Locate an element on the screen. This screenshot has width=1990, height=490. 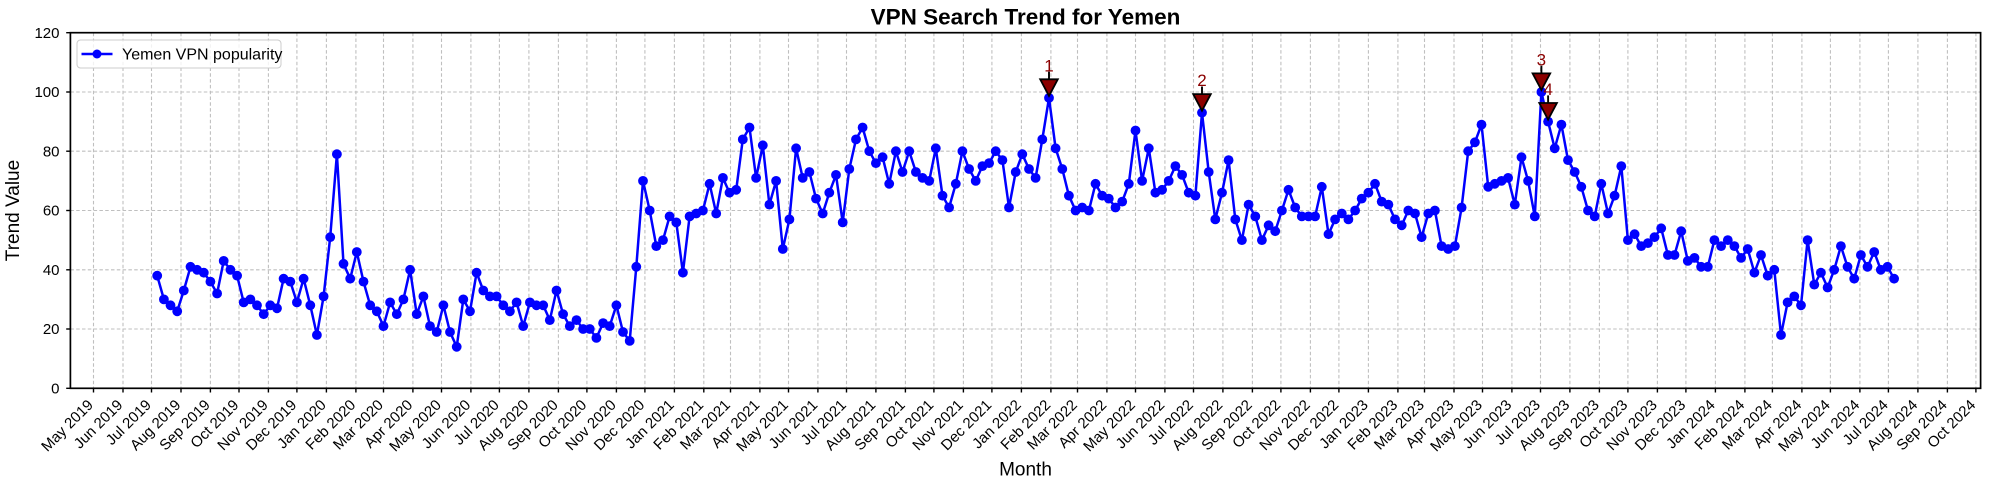
svg-text: 120 is located at coordinates (46, 33).